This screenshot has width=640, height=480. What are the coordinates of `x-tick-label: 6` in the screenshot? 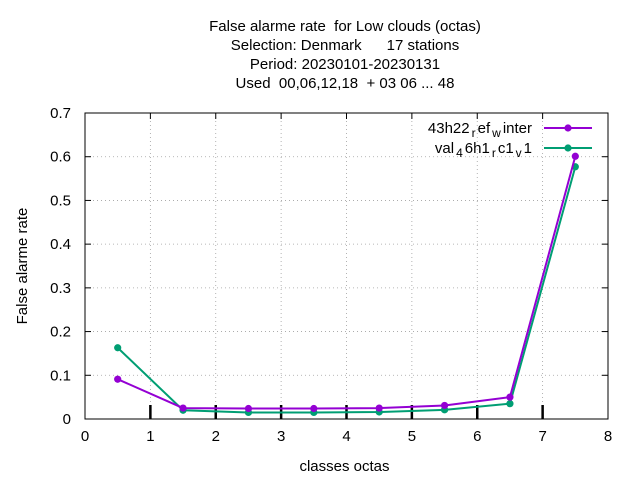 It's located at (477, 436).